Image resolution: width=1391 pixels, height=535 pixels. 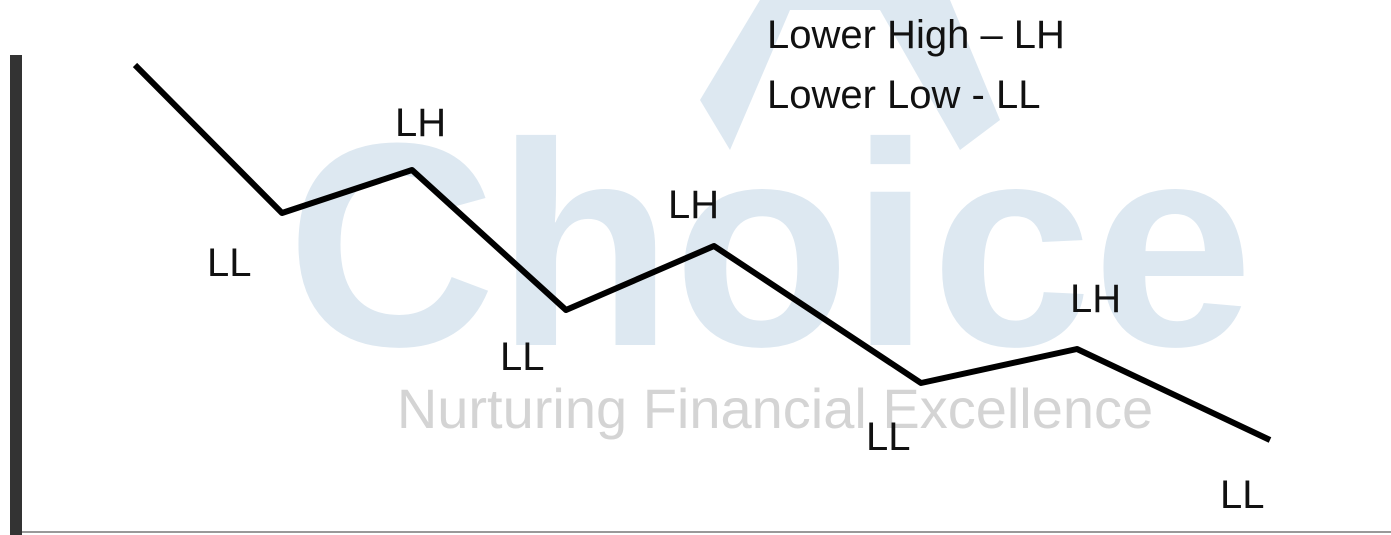 What do you see at coordinates (916, 35) in the screenshot?
I see `legend-item: Lower High – LH` at bounding box center [916, 35].